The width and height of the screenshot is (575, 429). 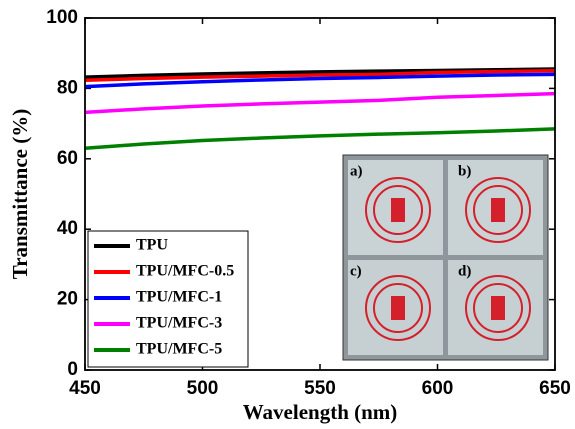 I want to click on y-tick-label: 60, so click(x=67, y=158).